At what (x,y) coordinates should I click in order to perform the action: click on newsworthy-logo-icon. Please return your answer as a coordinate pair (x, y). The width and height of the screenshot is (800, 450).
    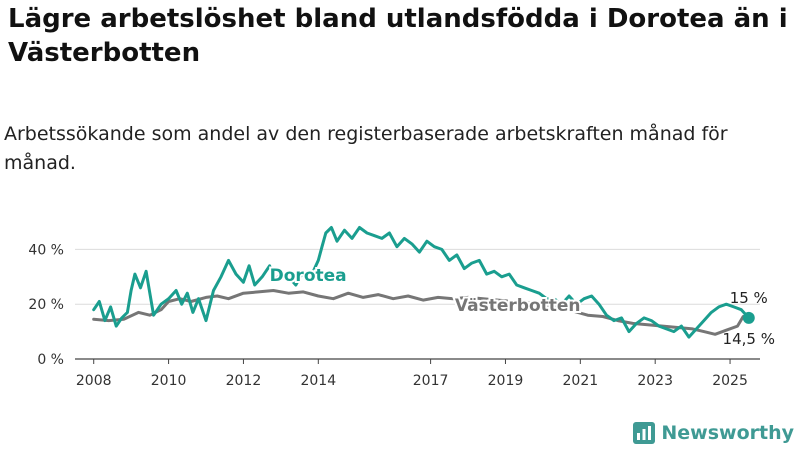
    Looking at the image, I should click on (644, 433).